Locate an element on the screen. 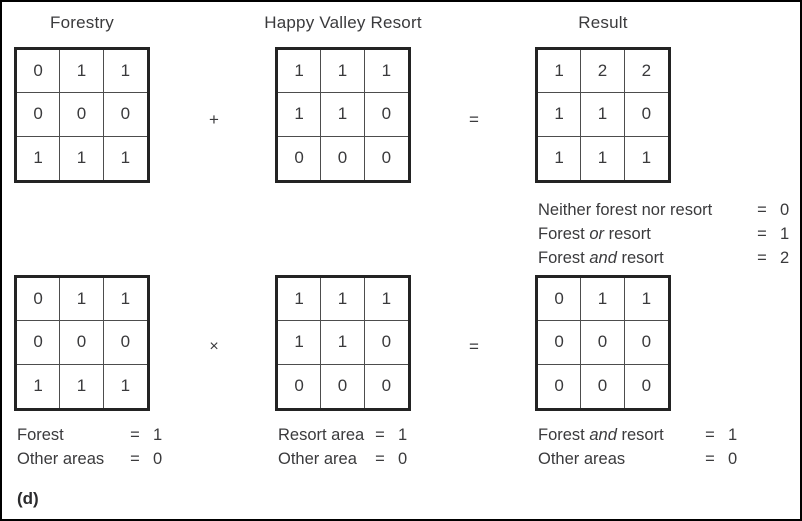 The image size is (802, 521). equals-sign-top: = is located at coordinates (474, 119).